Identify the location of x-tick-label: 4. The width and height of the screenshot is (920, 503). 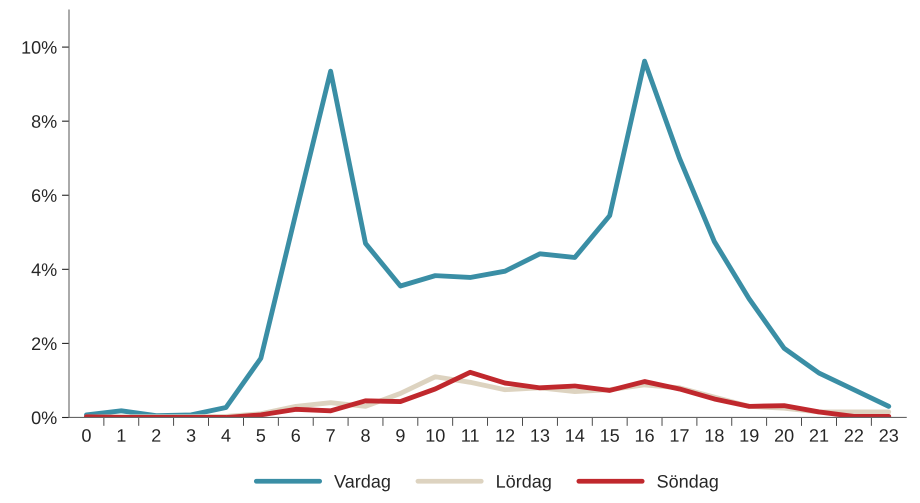
(225, 435).